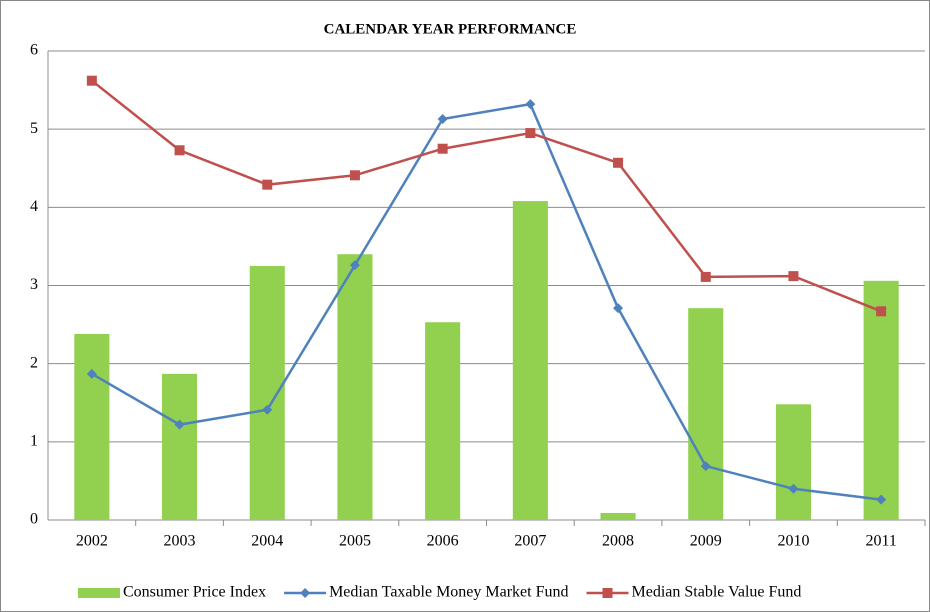  What do you see at coordinates (34, 284) in the screenshot?
I see `y-tick-label: 3` at bounding box center [34, 284].